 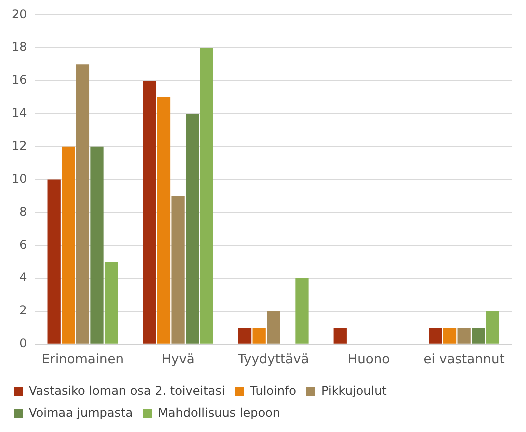 What do you see at coordinates (219, 413) in the screenshot?
I see `legend-label: Mahdollisuus lepoon` at bounding box center [219, 413].